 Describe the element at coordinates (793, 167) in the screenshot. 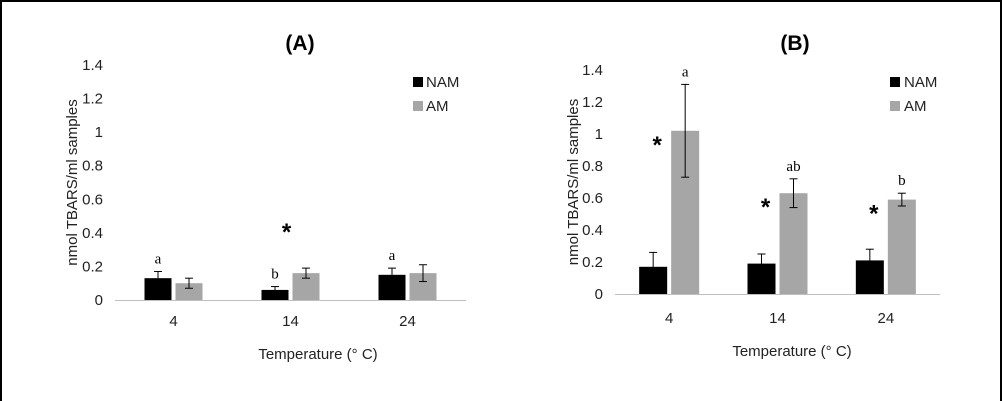

I see `significance-letter: ab` at that location.